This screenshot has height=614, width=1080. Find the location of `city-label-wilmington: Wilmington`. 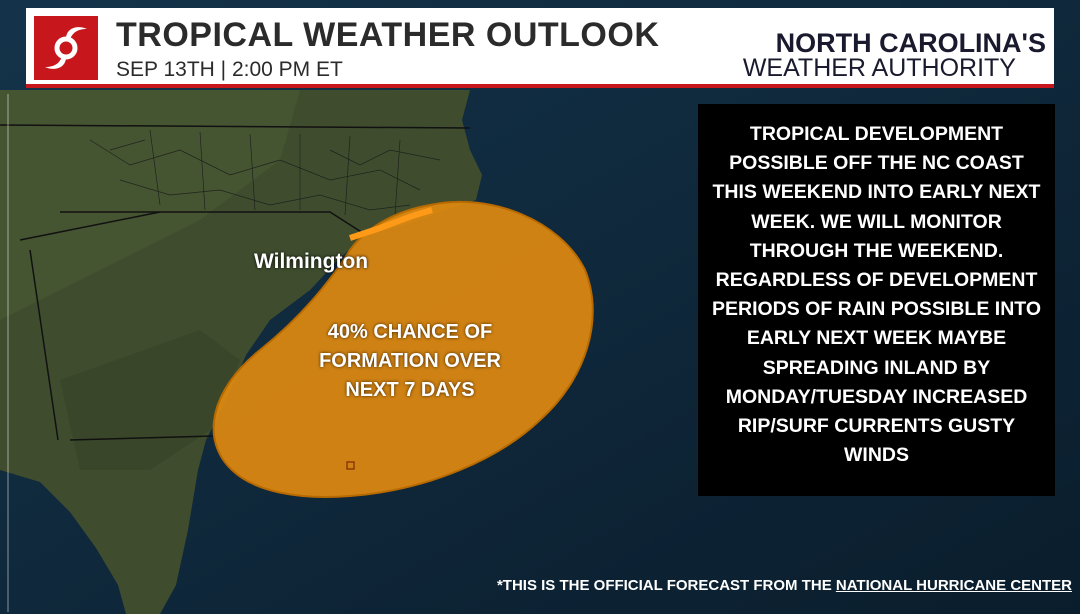

city-label-wilmington: Wilmington is located at coordinates (311, 261).